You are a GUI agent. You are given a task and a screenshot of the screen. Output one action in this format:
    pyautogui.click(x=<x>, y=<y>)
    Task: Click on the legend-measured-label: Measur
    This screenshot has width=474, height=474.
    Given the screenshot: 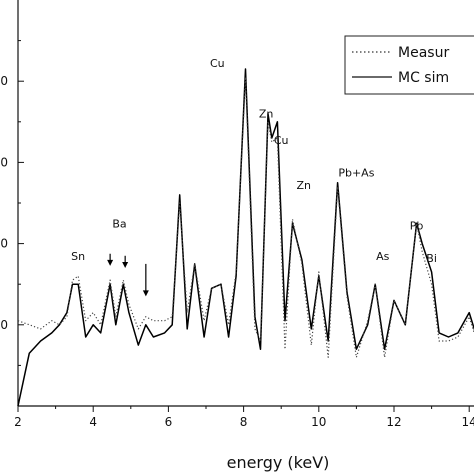 What is the action you would take?
    pyautogui.click(x=423, y=53)
    